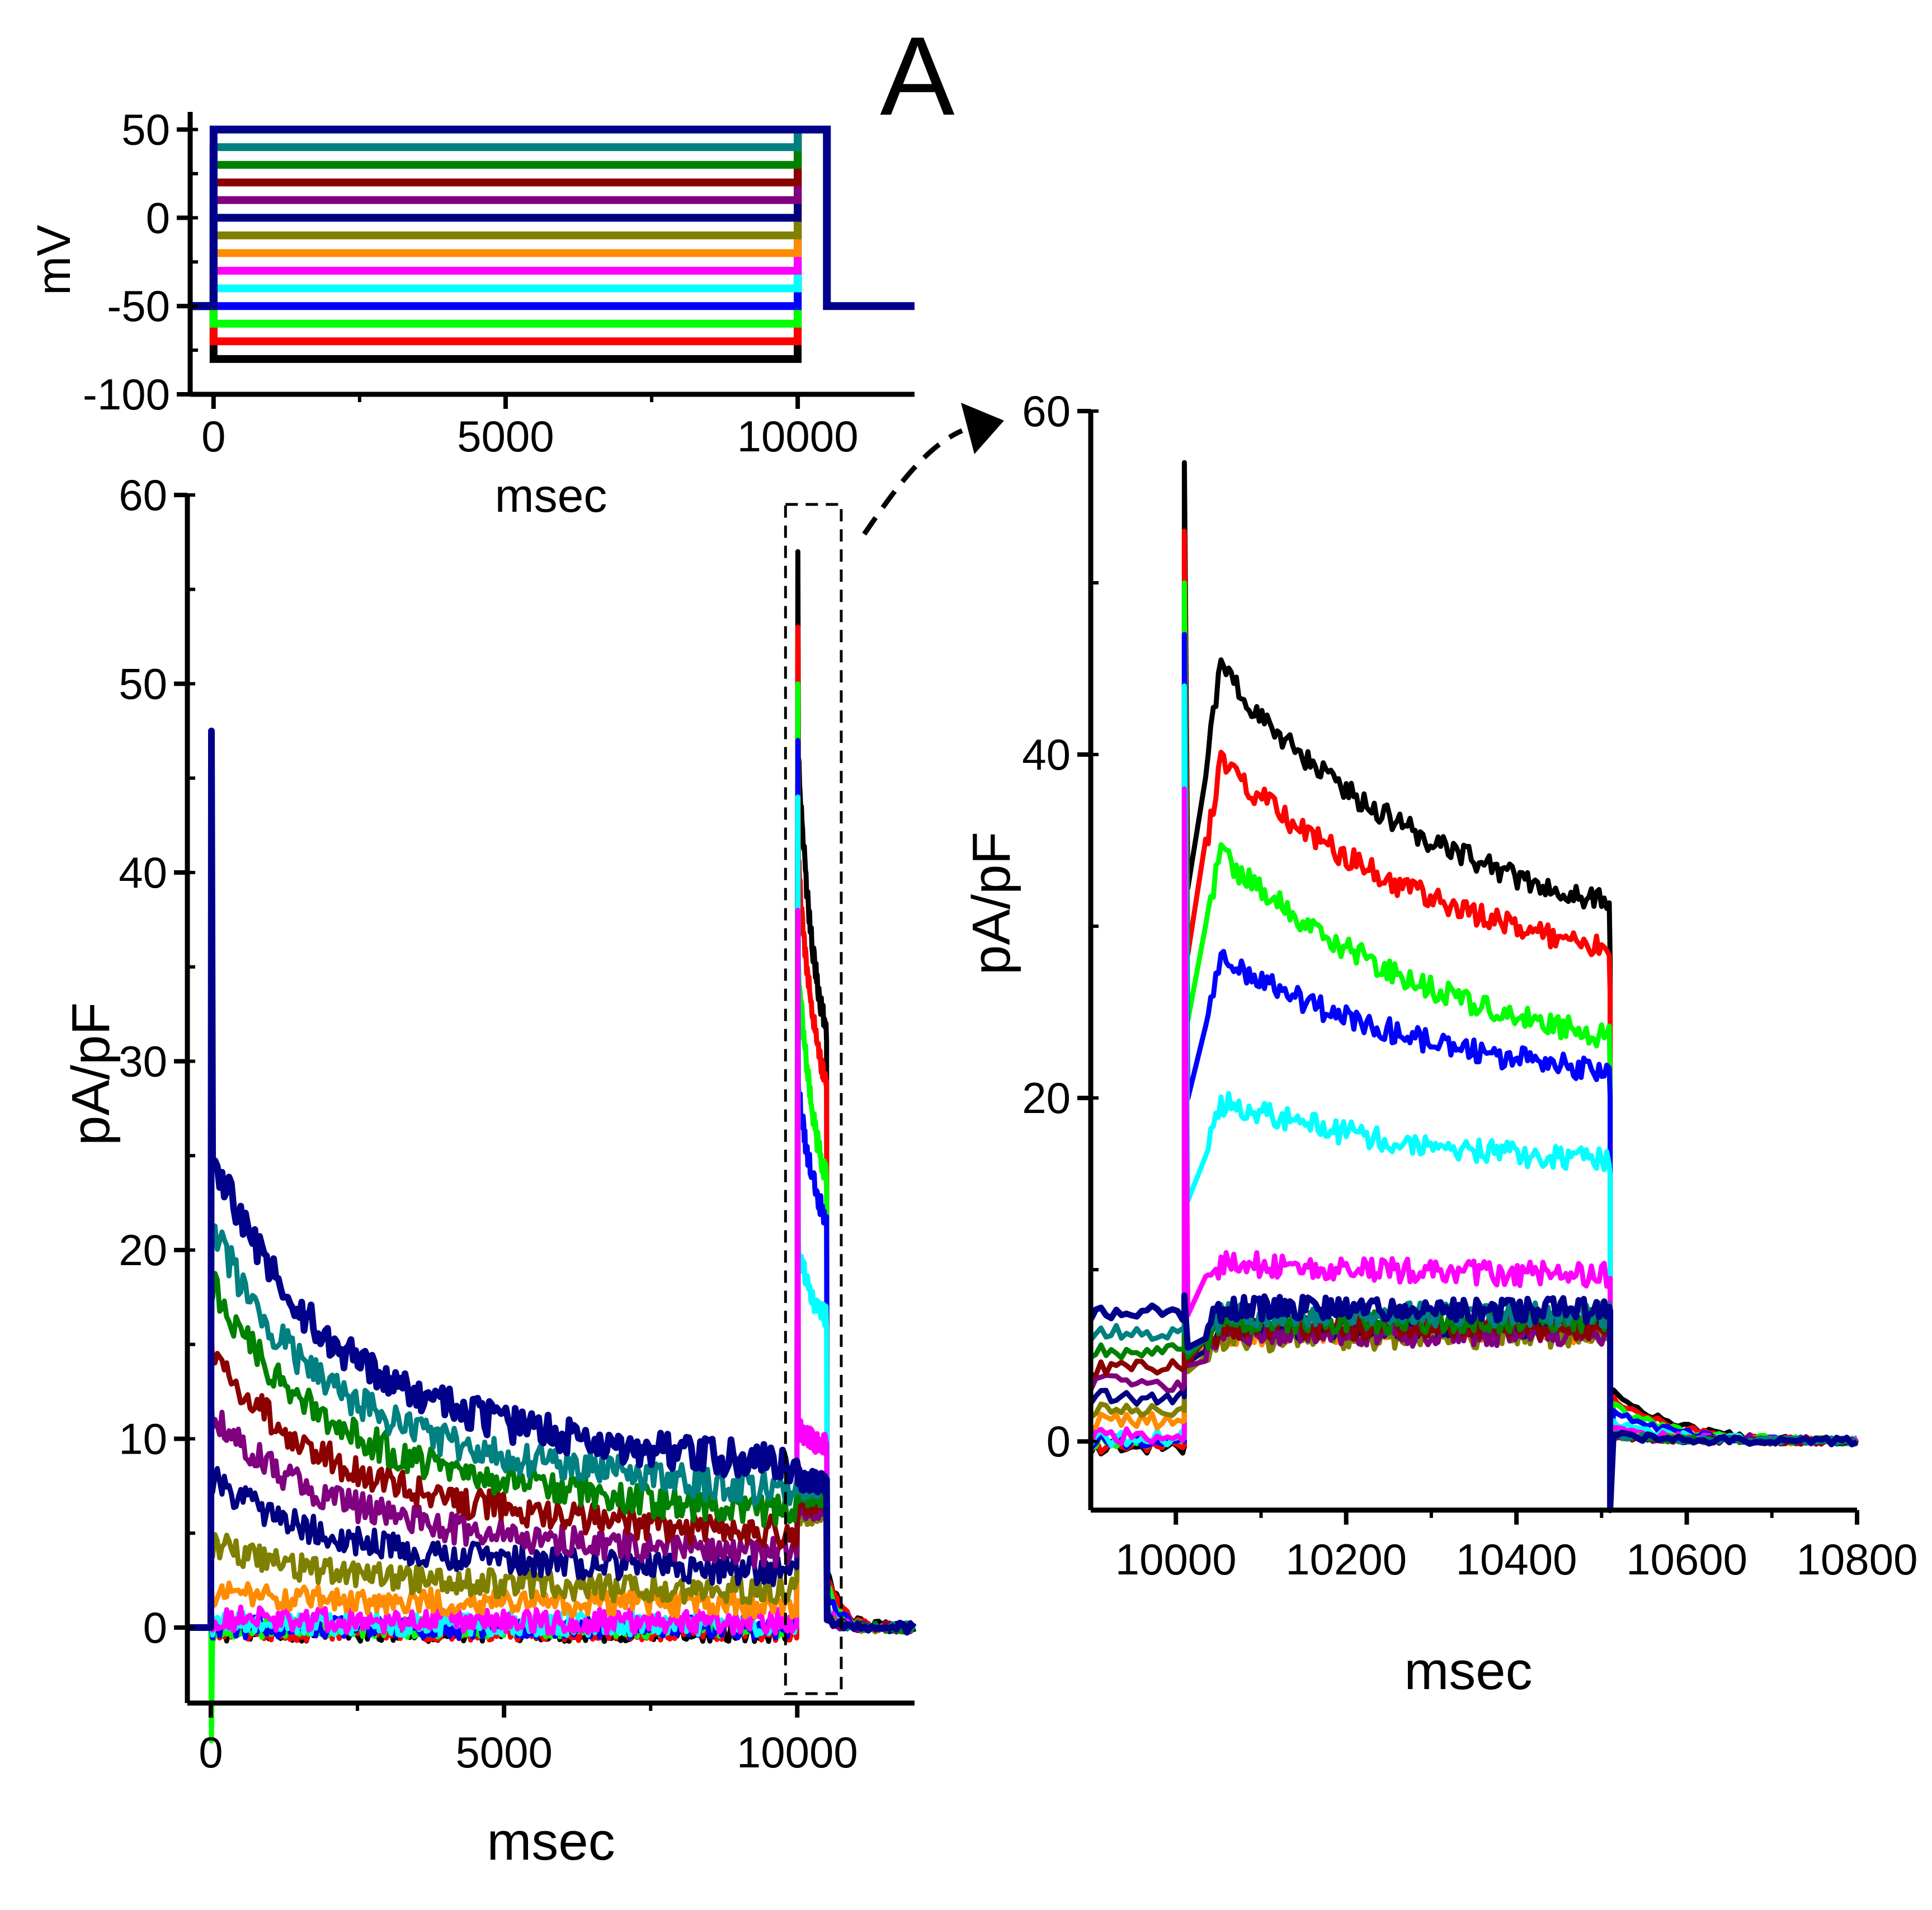  What do you see at coordinates (1686, 1559) in the screenshot?
I see `x-tick-label: 10600` at bounding box center [1686, 1559].